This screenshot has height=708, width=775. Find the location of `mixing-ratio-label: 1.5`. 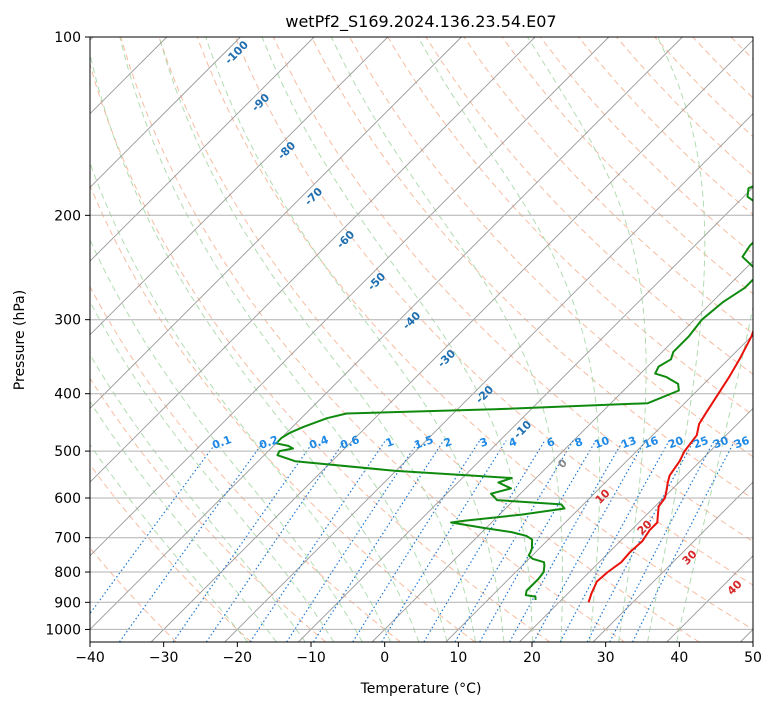

mixing-ratio-label: 1.5 is located at coordinates (423, 442).